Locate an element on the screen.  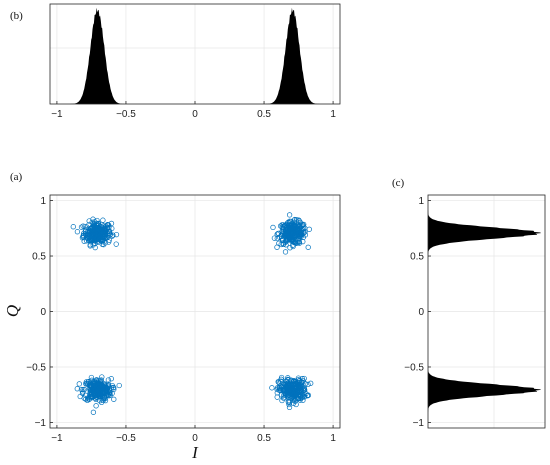
x-tick-label: −1 is located at coordinates (57, 438).